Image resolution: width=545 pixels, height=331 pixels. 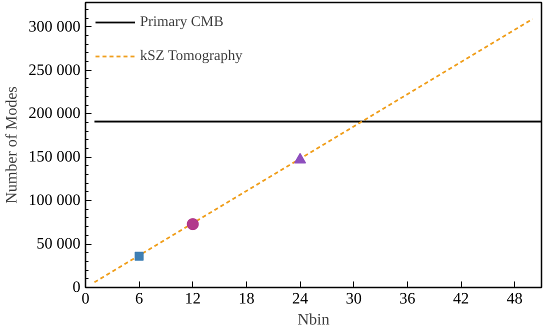 I want to click on y-tick-label: 250 000, so click(x=54, y=70).